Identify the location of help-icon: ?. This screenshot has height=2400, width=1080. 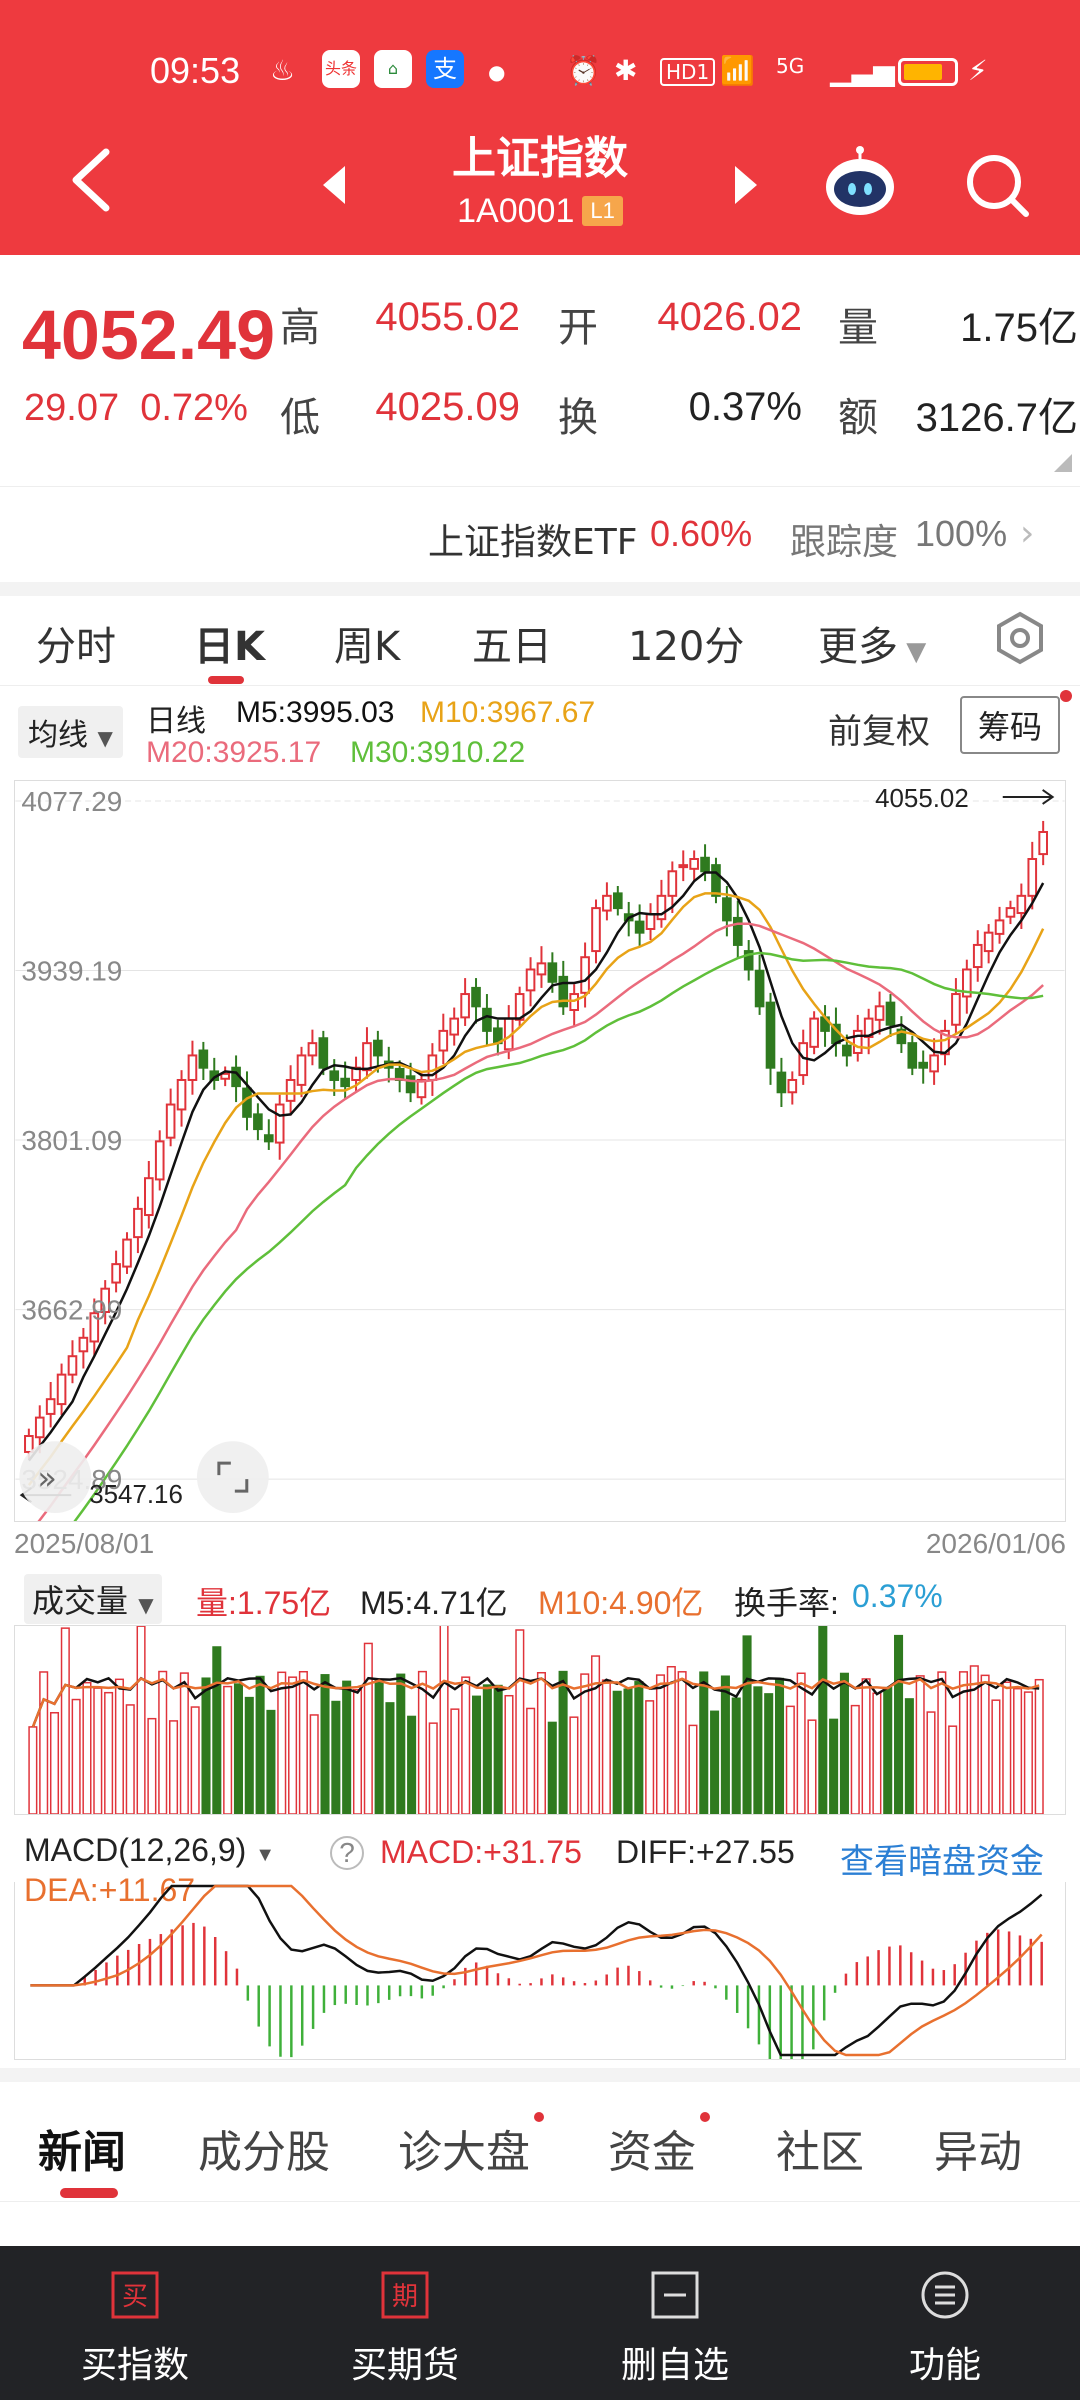
(347, 1853).